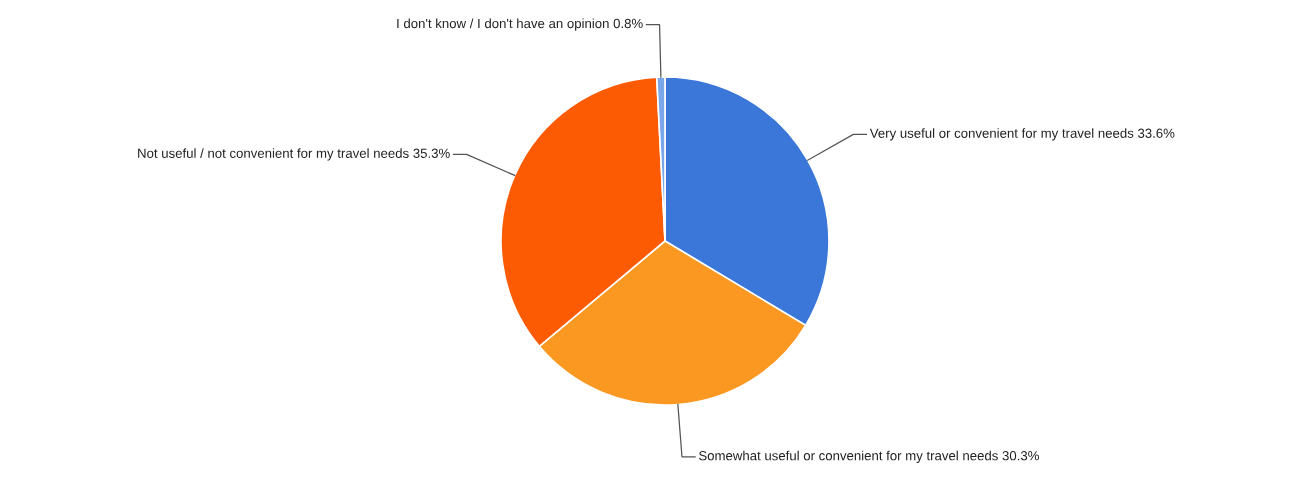 The image size is (1310, 482). Describe the element at coordinates (1022, 134) in the screenshot. I see `slice-label: Very useful or convenient for my travel needs 33.6%` at that location.